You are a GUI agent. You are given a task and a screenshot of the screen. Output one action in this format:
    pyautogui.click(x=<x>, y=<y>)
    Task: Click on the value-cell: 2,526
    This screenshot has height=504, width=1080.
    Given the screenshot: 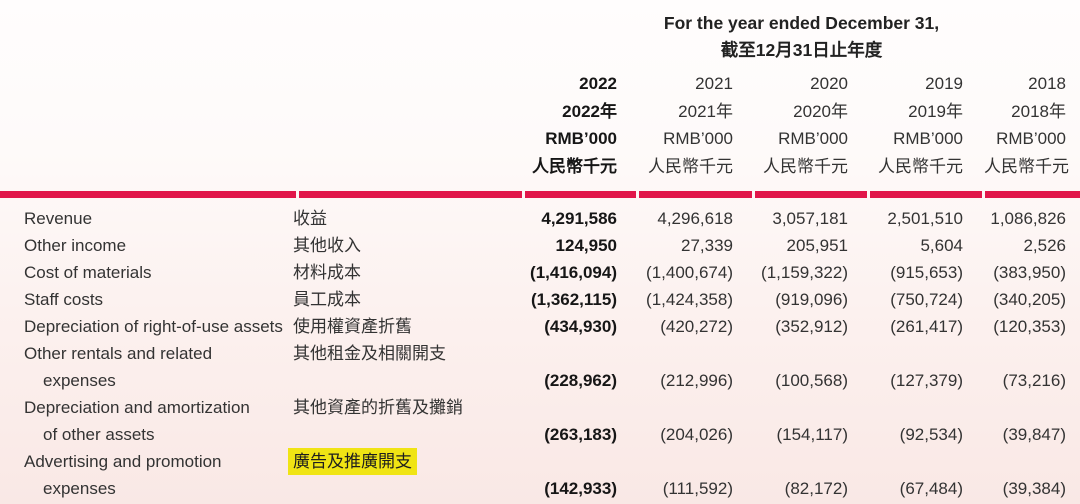 What is the action you would take?
    pyautogui.click(x=1044, y=245)
    